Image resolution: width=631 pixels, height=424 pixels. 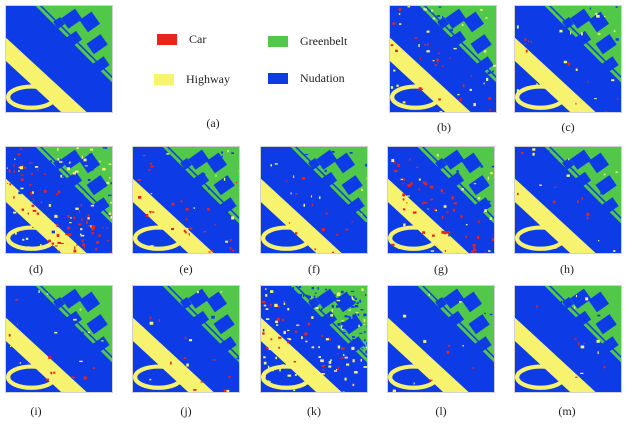 What do you see at coordinates (164, 79) in the screenshot?
I see `legend-swatch-highway` at bounding box center [164, 79].